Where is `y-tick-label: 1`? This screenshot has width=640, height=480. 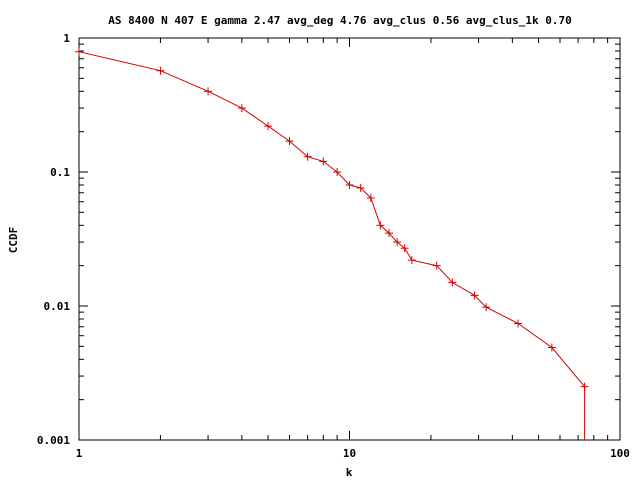
y-tick-label: 1 is located at coordinates (66, 38).